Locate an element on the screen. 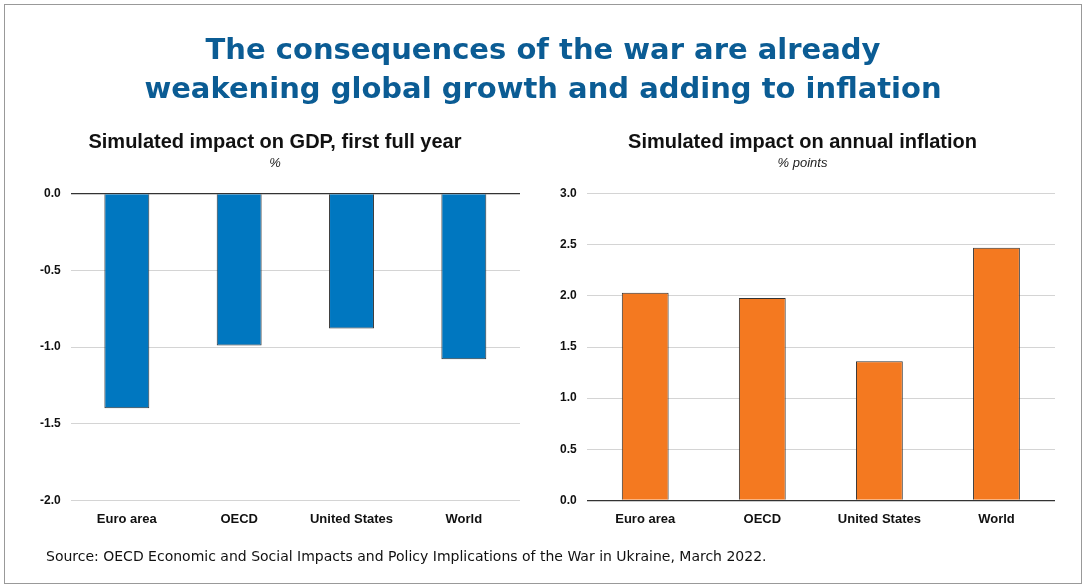  y-tick-label: 0.5 is located at coordinates (568, 448).